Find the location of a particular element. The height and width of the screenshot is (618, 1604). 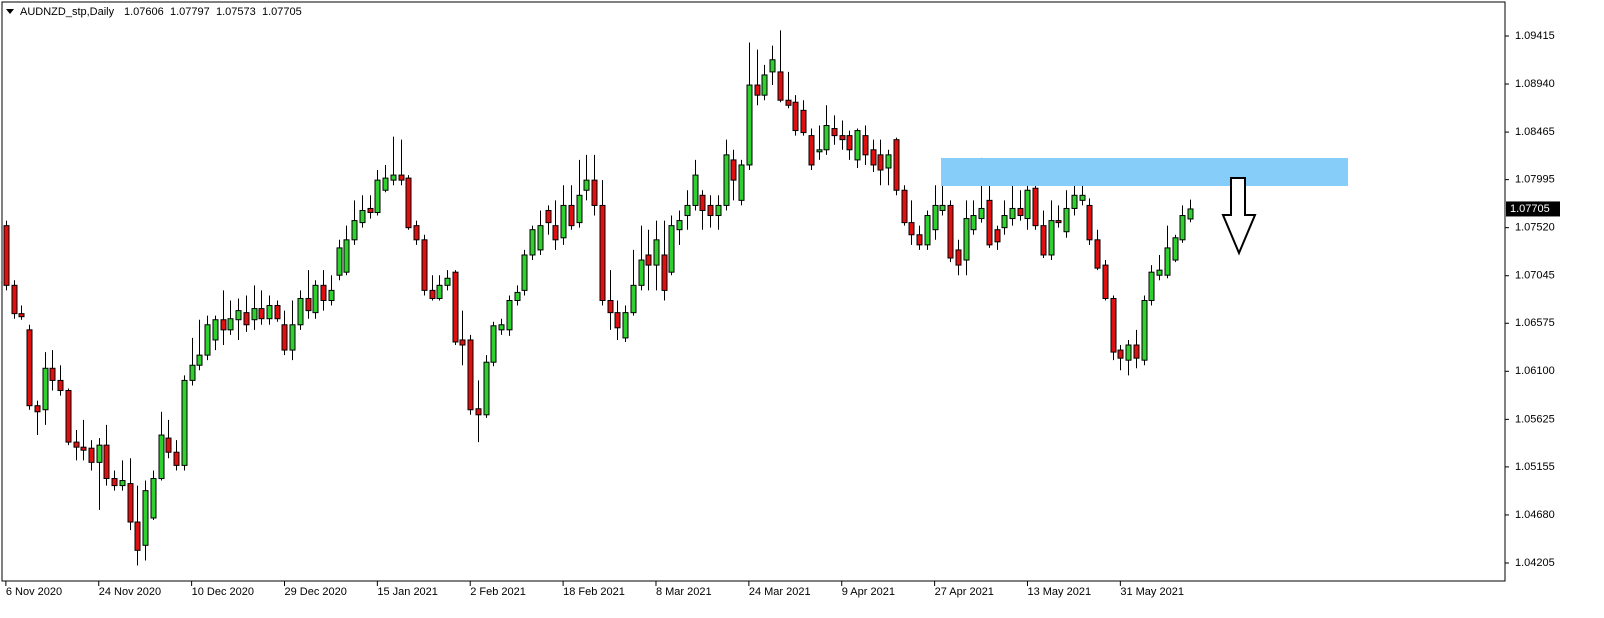

y-tick-label: 1.07520 is located at coordinates (1535, 228).